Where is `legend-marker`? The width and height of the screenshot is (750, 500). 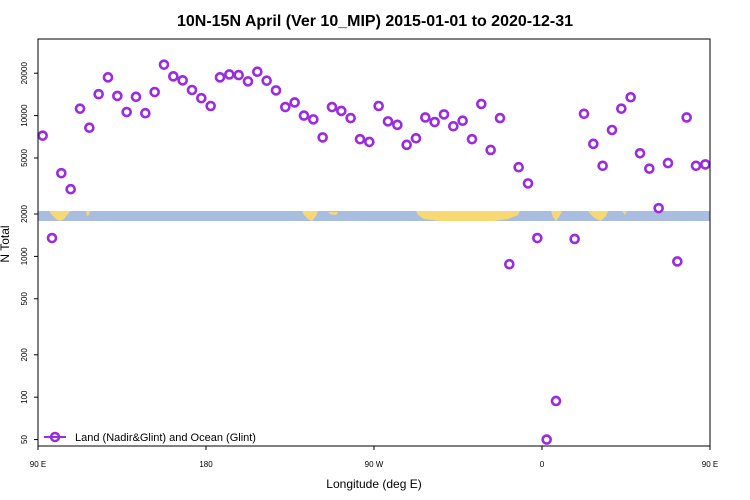 legend-marker is located at coordinates (55, 437).